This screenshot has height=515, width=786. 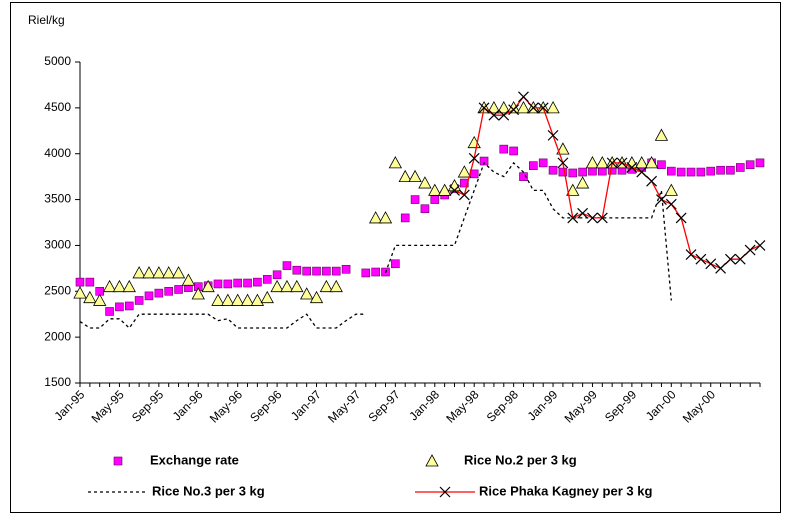 What do you see at coordinates (57, 336) in the screenshot?
I see `y-tick-label: 2000` at bounding box center [57, 336].